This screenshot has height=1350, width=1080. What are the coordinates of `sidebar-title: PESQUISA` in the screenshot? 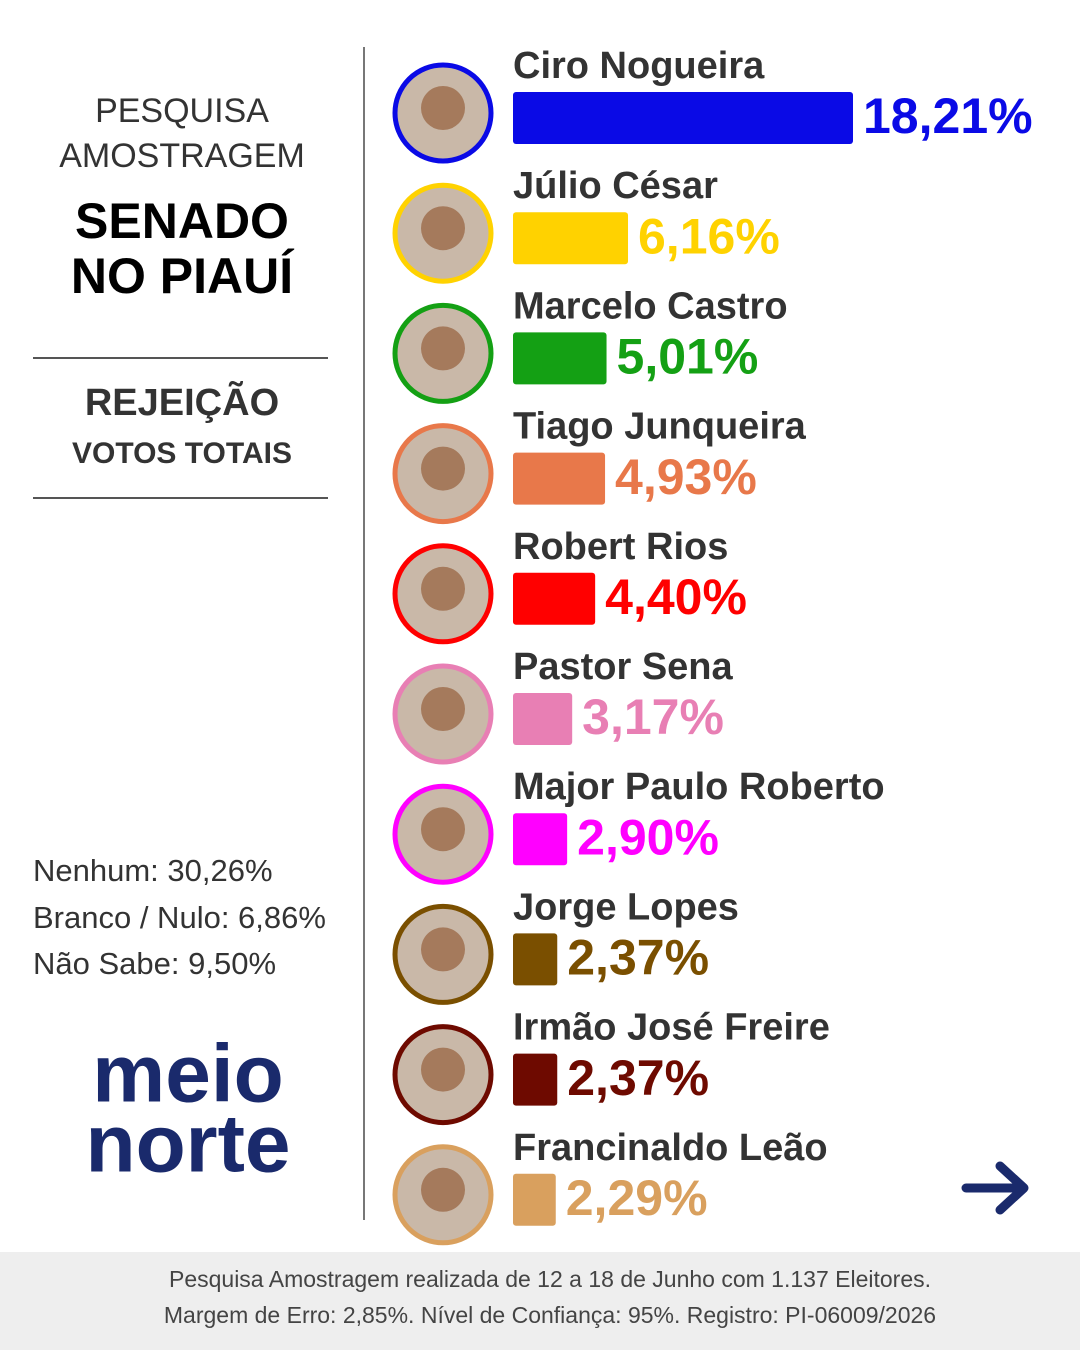 It's located at (182, 111).